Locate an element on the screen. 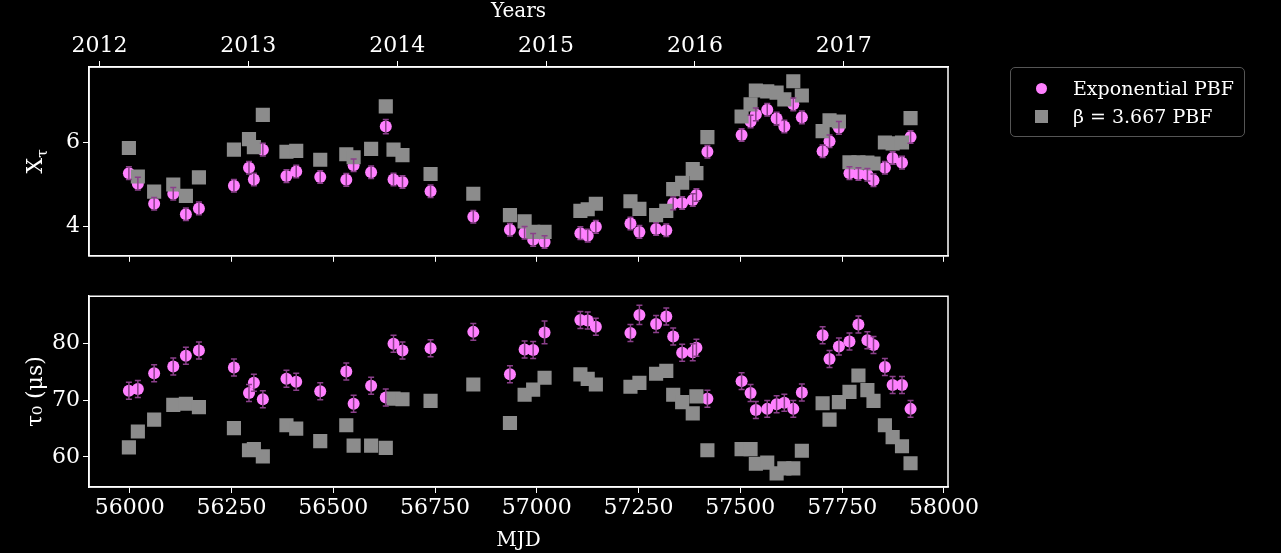  x-tick-label: 56500 is located at coordinates (333, 506).